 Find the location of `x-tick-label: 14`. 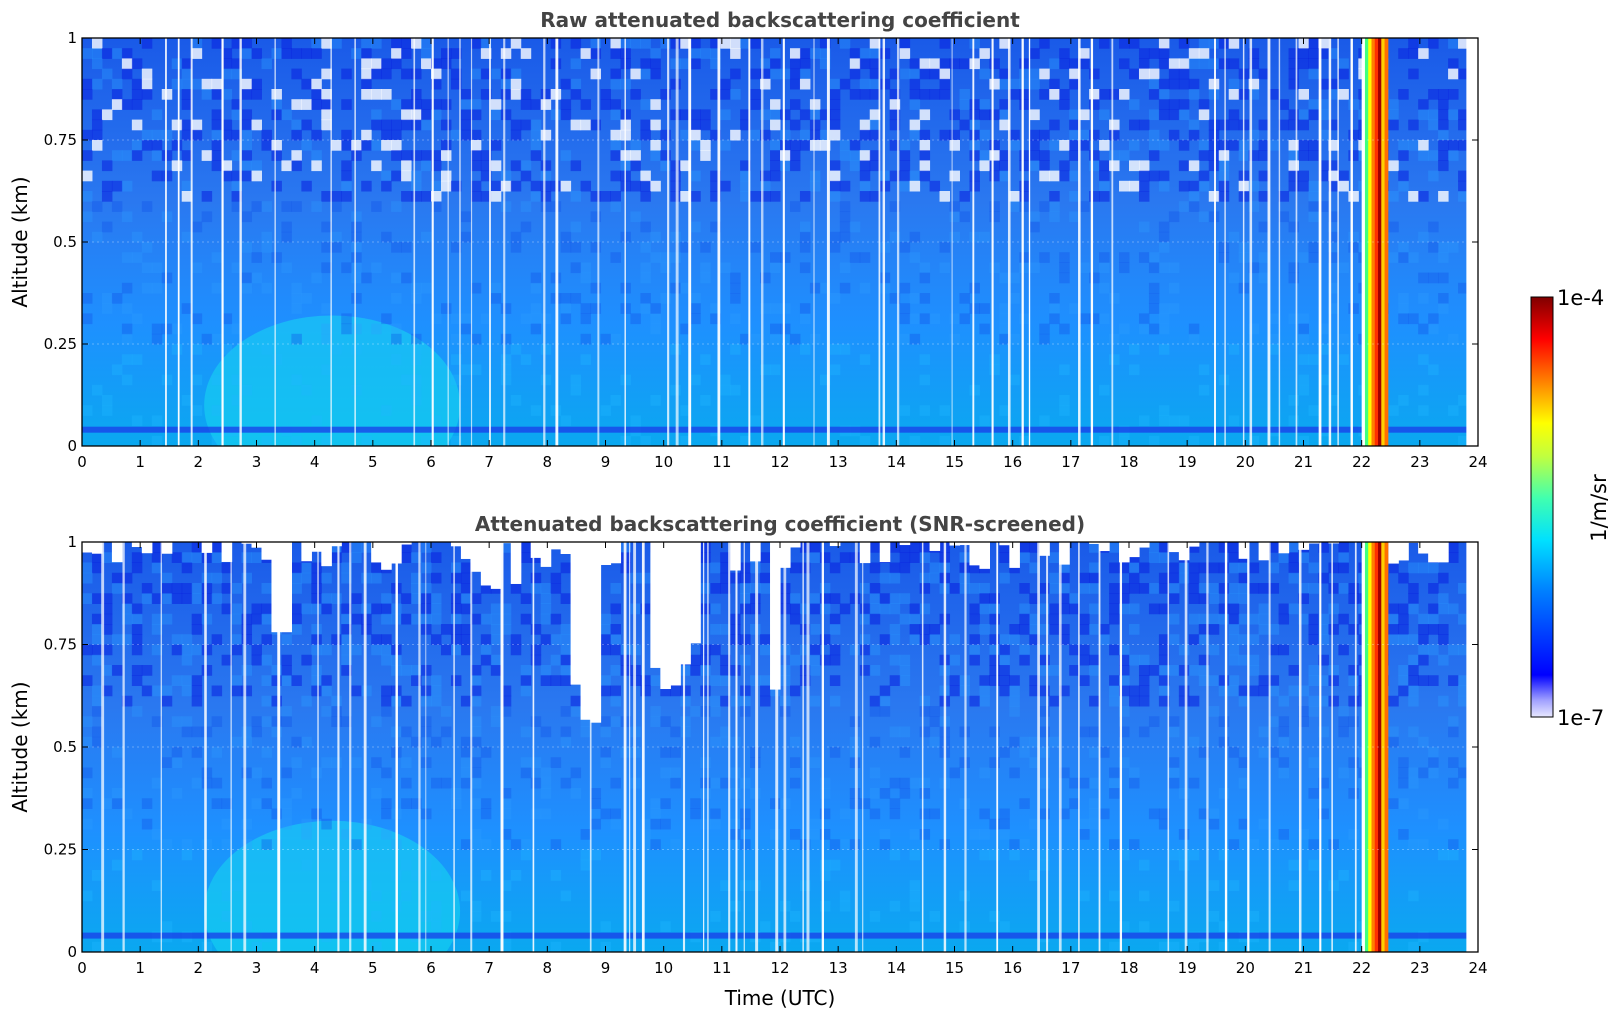

x-tick-label: 14 is located at coordinates (896, 462).